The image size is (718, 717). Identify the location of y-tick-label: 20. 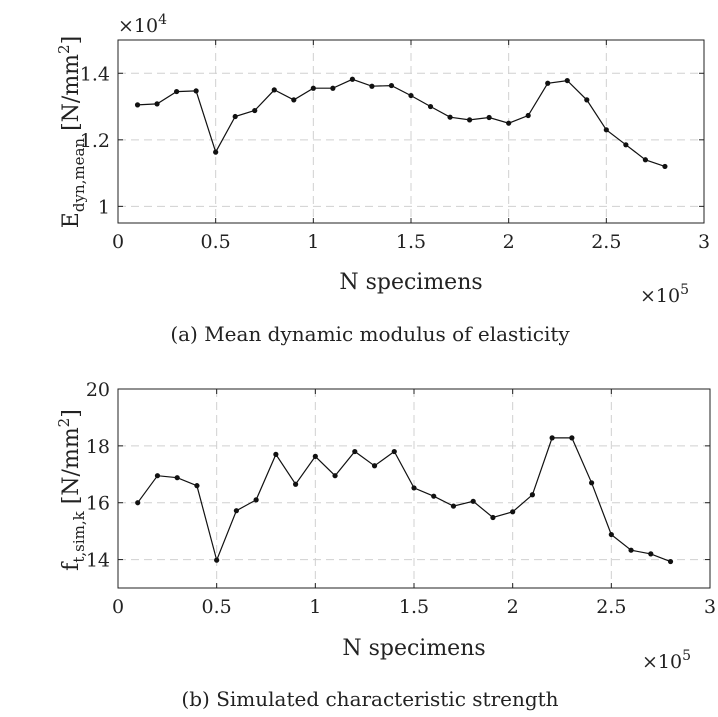
(98, 390).